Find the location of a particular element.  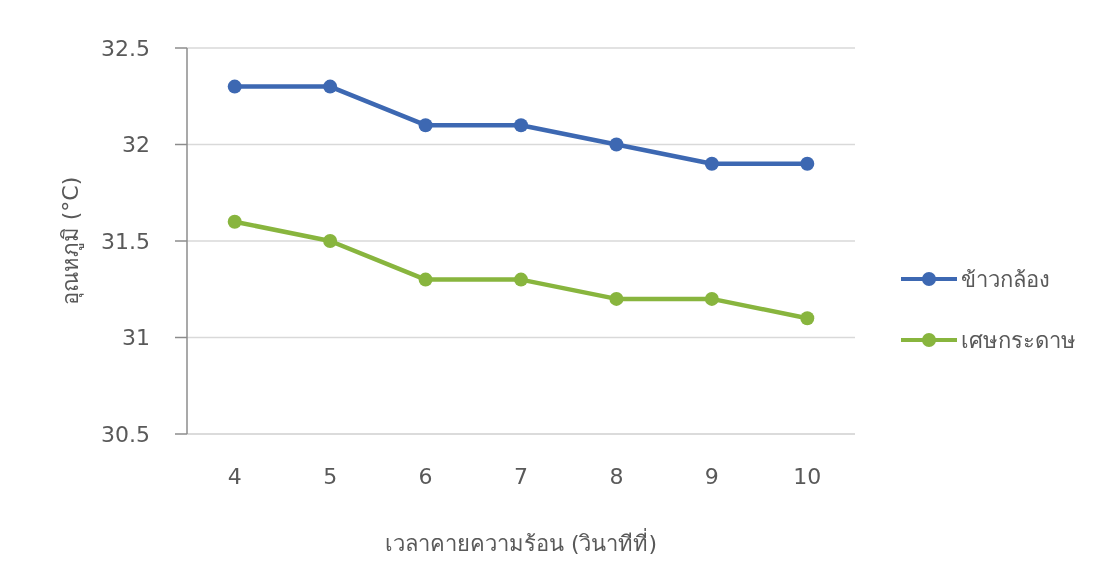

x-tick-label: 7 is located at coordinates (521, 476).